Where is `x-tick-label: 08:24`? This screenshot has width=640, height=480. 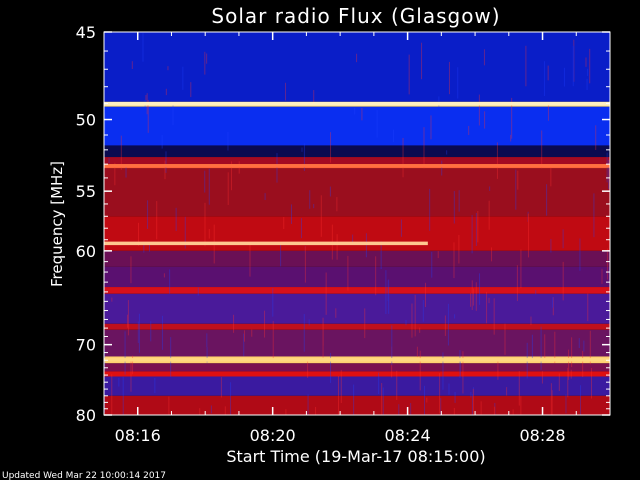 x-tick-label: 08:24 is located at coordinates (408, 435).